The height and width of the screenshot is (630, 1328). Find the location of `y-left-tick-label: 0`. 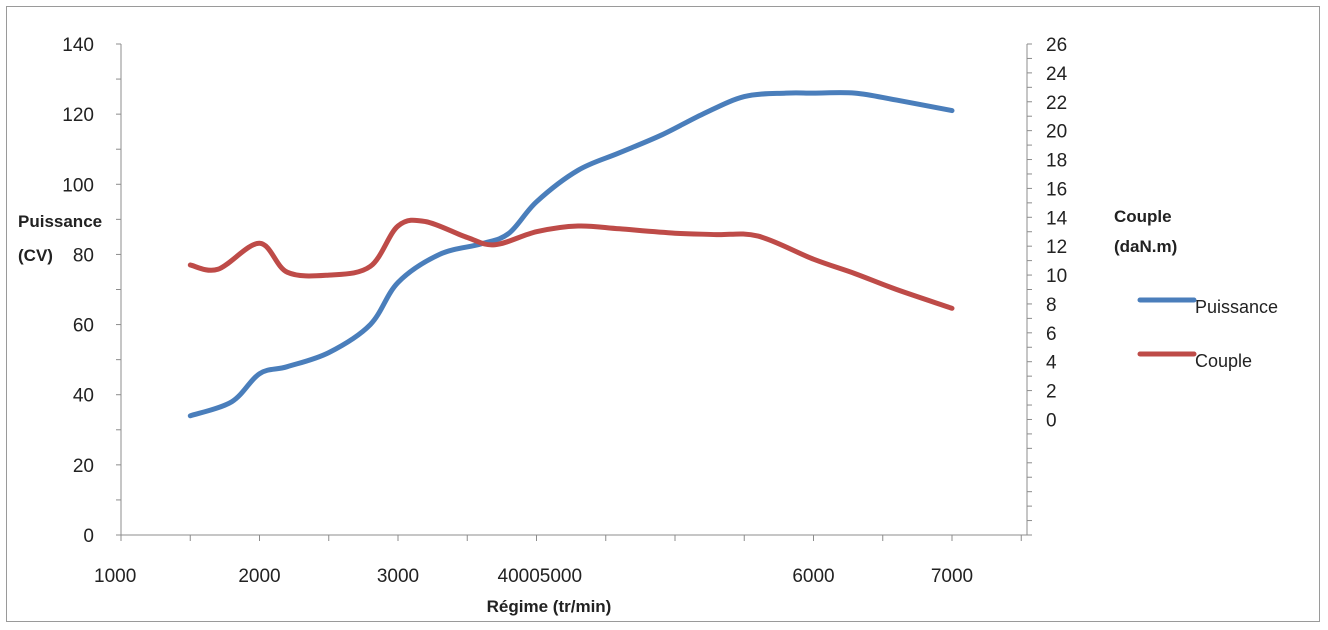

y-left-tick-label: 0 is located at coordinates (88, 536).